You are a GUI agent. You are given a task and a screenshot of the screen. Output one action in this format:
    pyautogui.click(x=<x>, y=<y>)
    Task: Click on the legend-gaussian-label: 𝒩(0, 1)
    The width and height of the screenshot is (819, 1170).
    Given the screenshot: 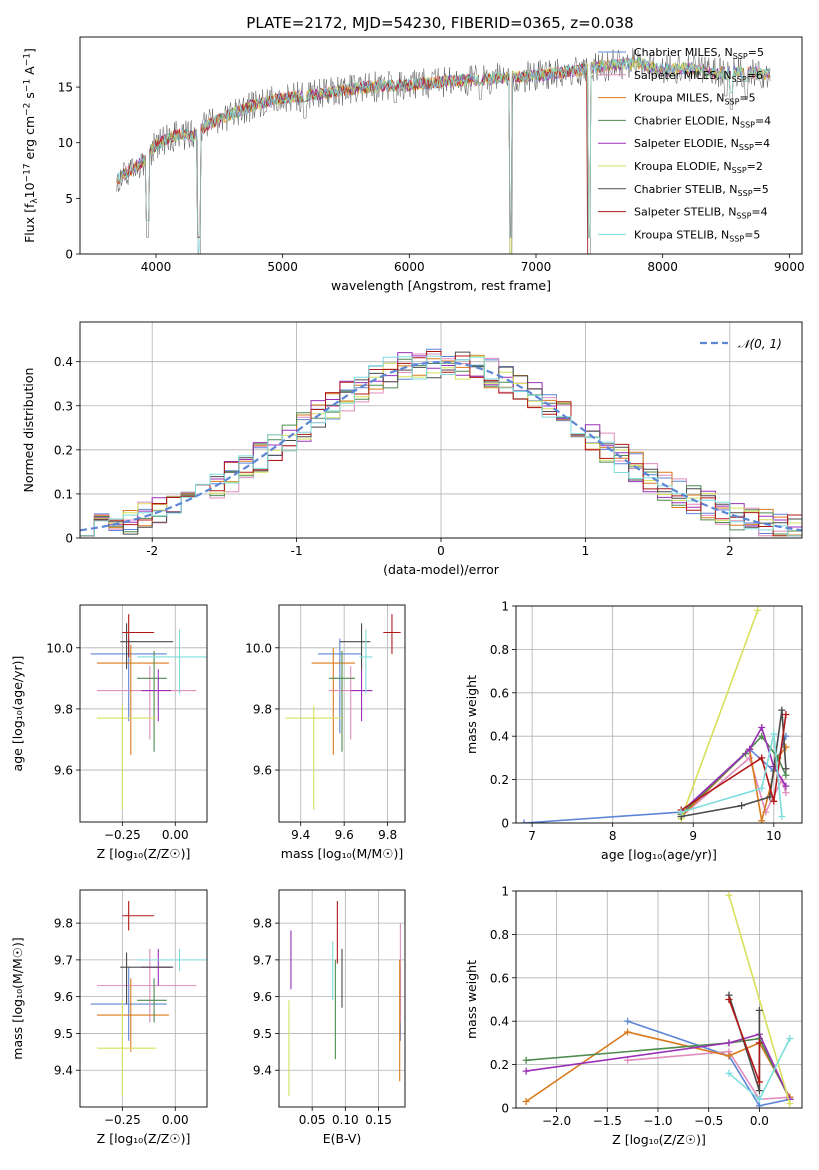 What is the action you would take?
    pyautogui.click(x=760, y=344)
    